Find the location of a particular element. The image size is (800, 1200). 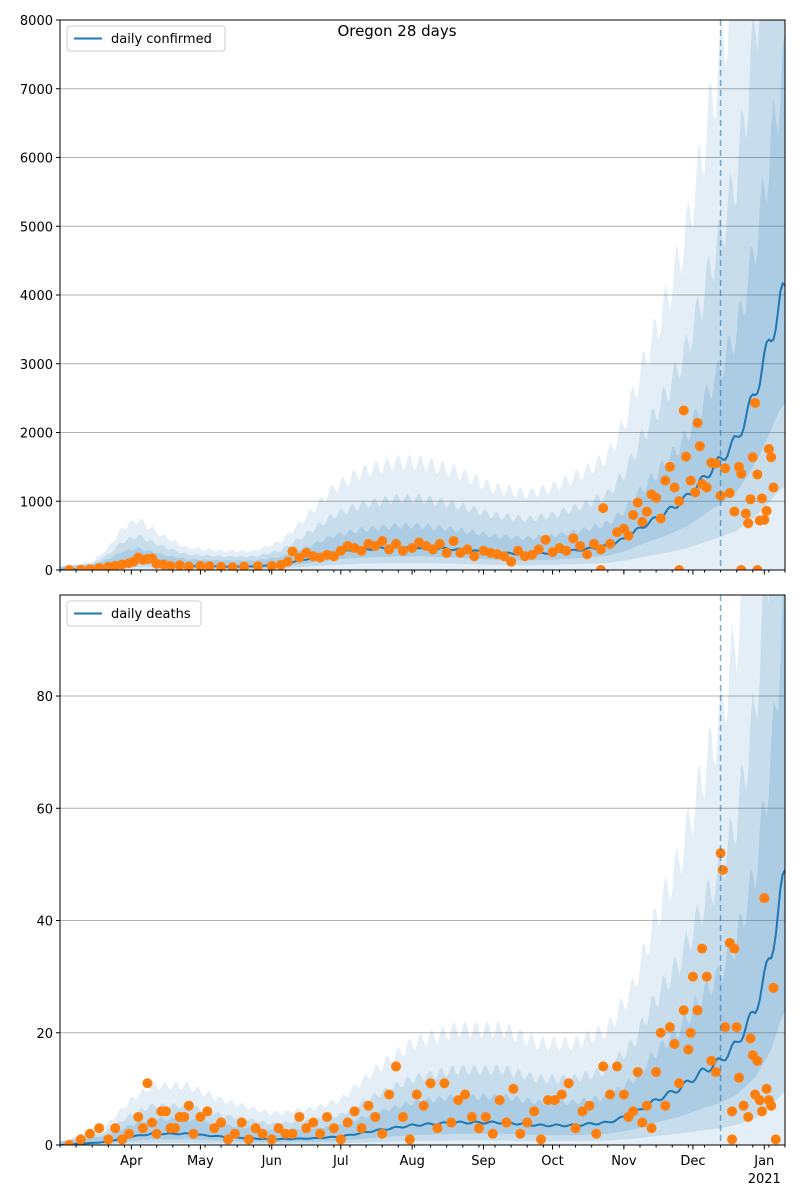

legend-box is located at coordinates (146, 38).